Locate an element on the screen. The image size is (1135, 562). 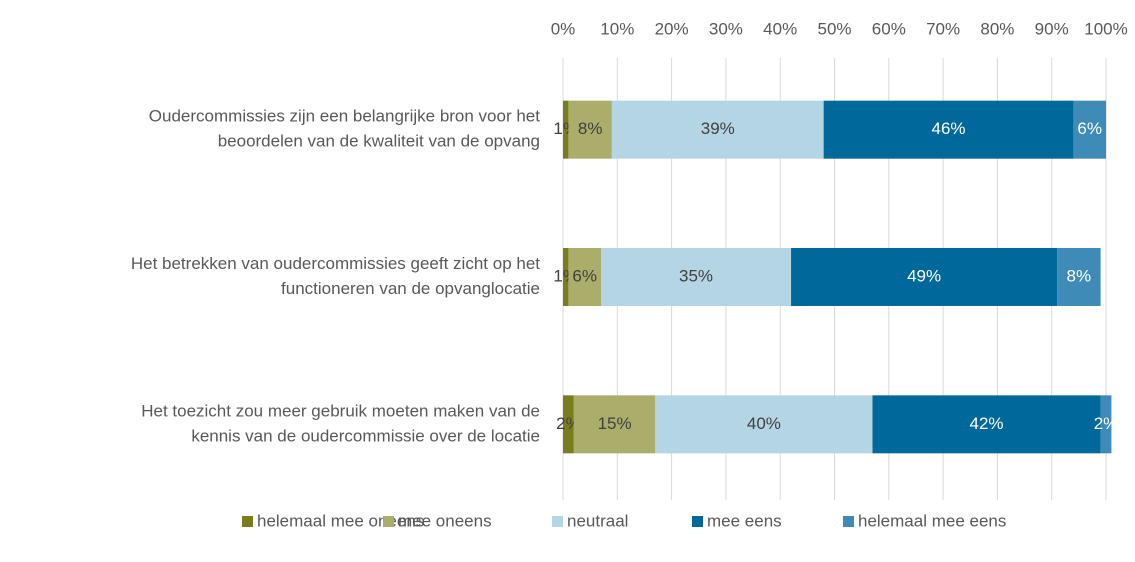
x-tick-label: 20% is located at coordinates (672, 28).